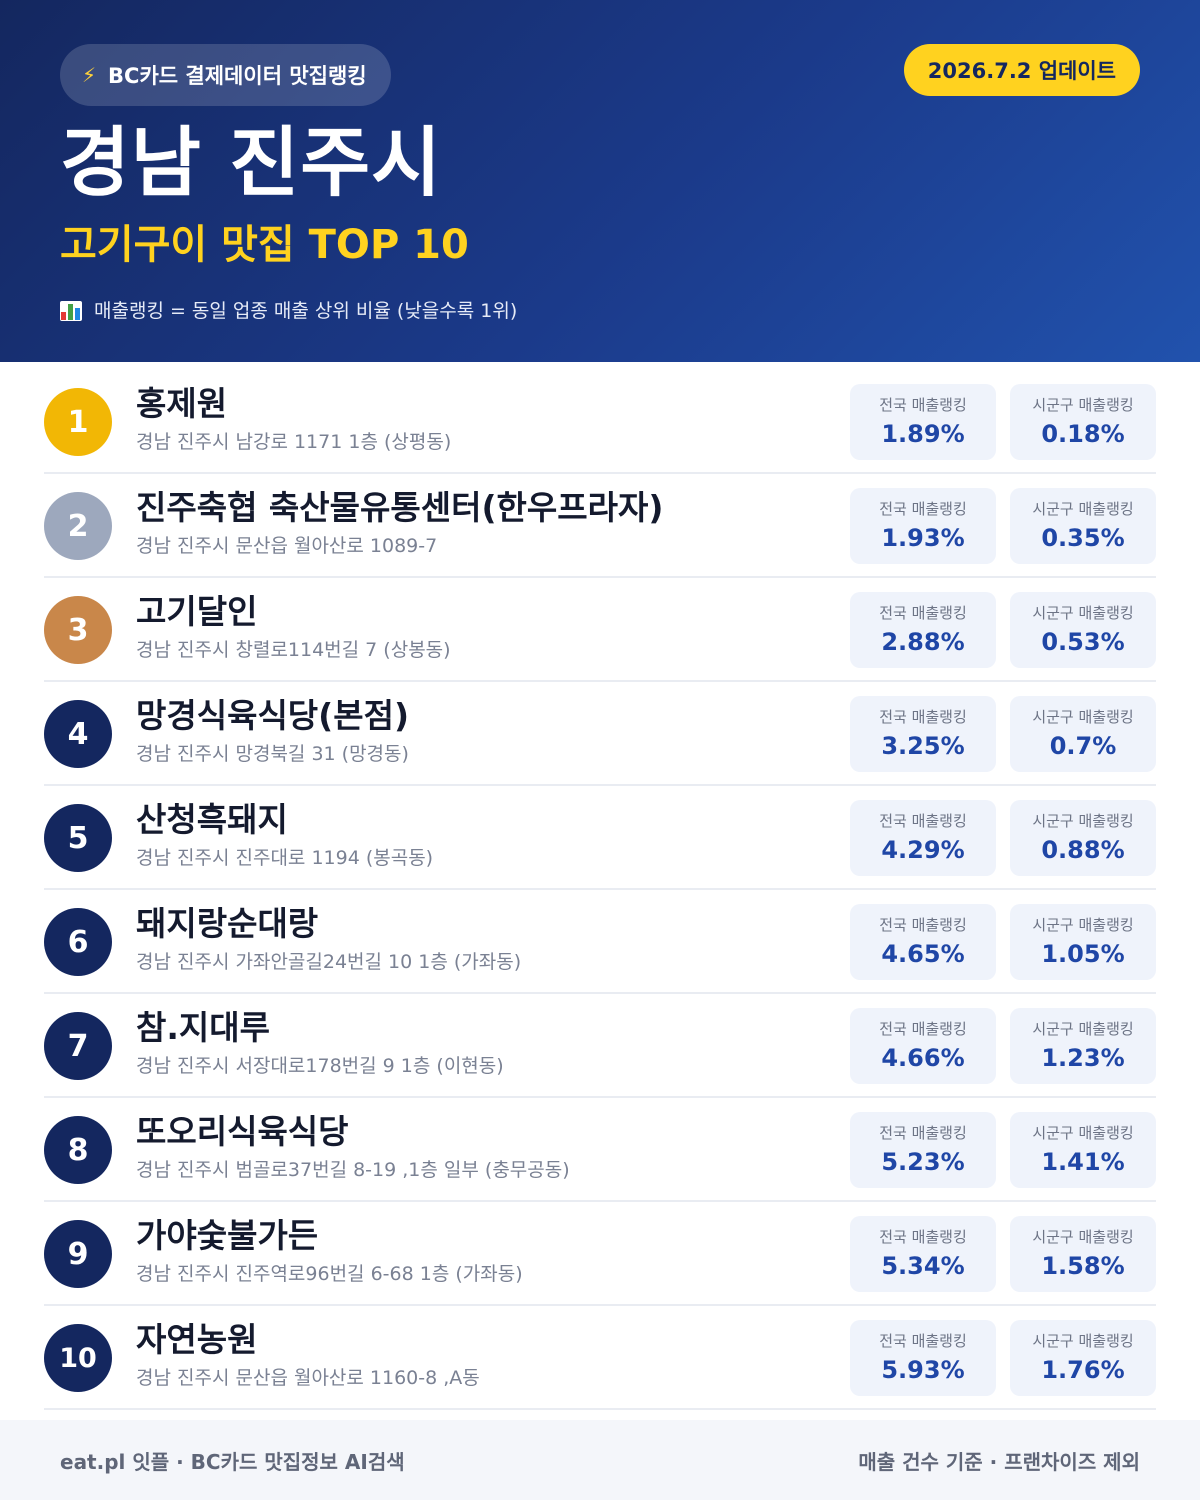  Describe the element at coordinates (923, 746) in the screenshot. I see `national-ranking-value: 3.25%` at that location.